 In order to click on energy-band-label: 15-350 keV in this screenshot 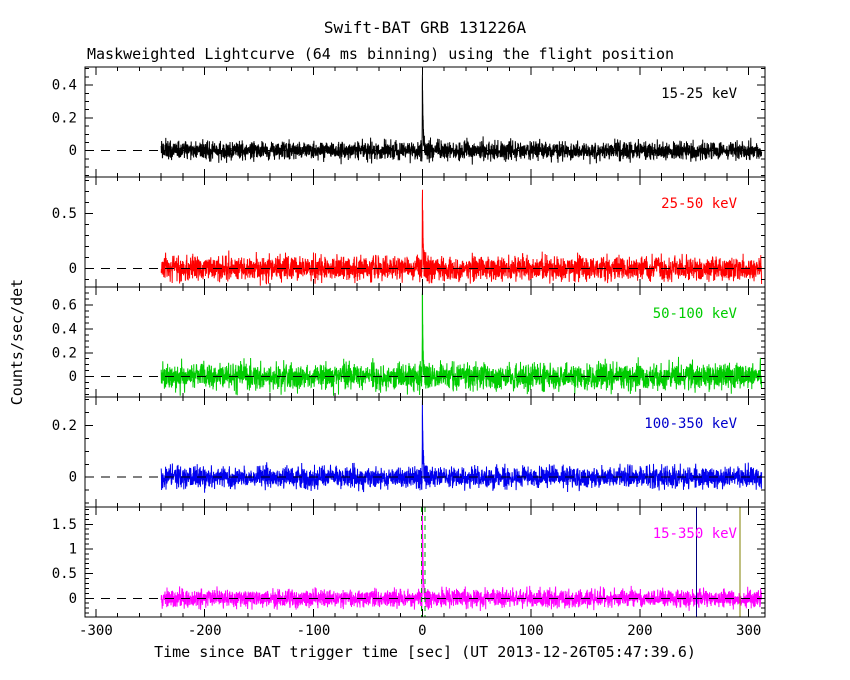, I will do `click(695, 534)`.